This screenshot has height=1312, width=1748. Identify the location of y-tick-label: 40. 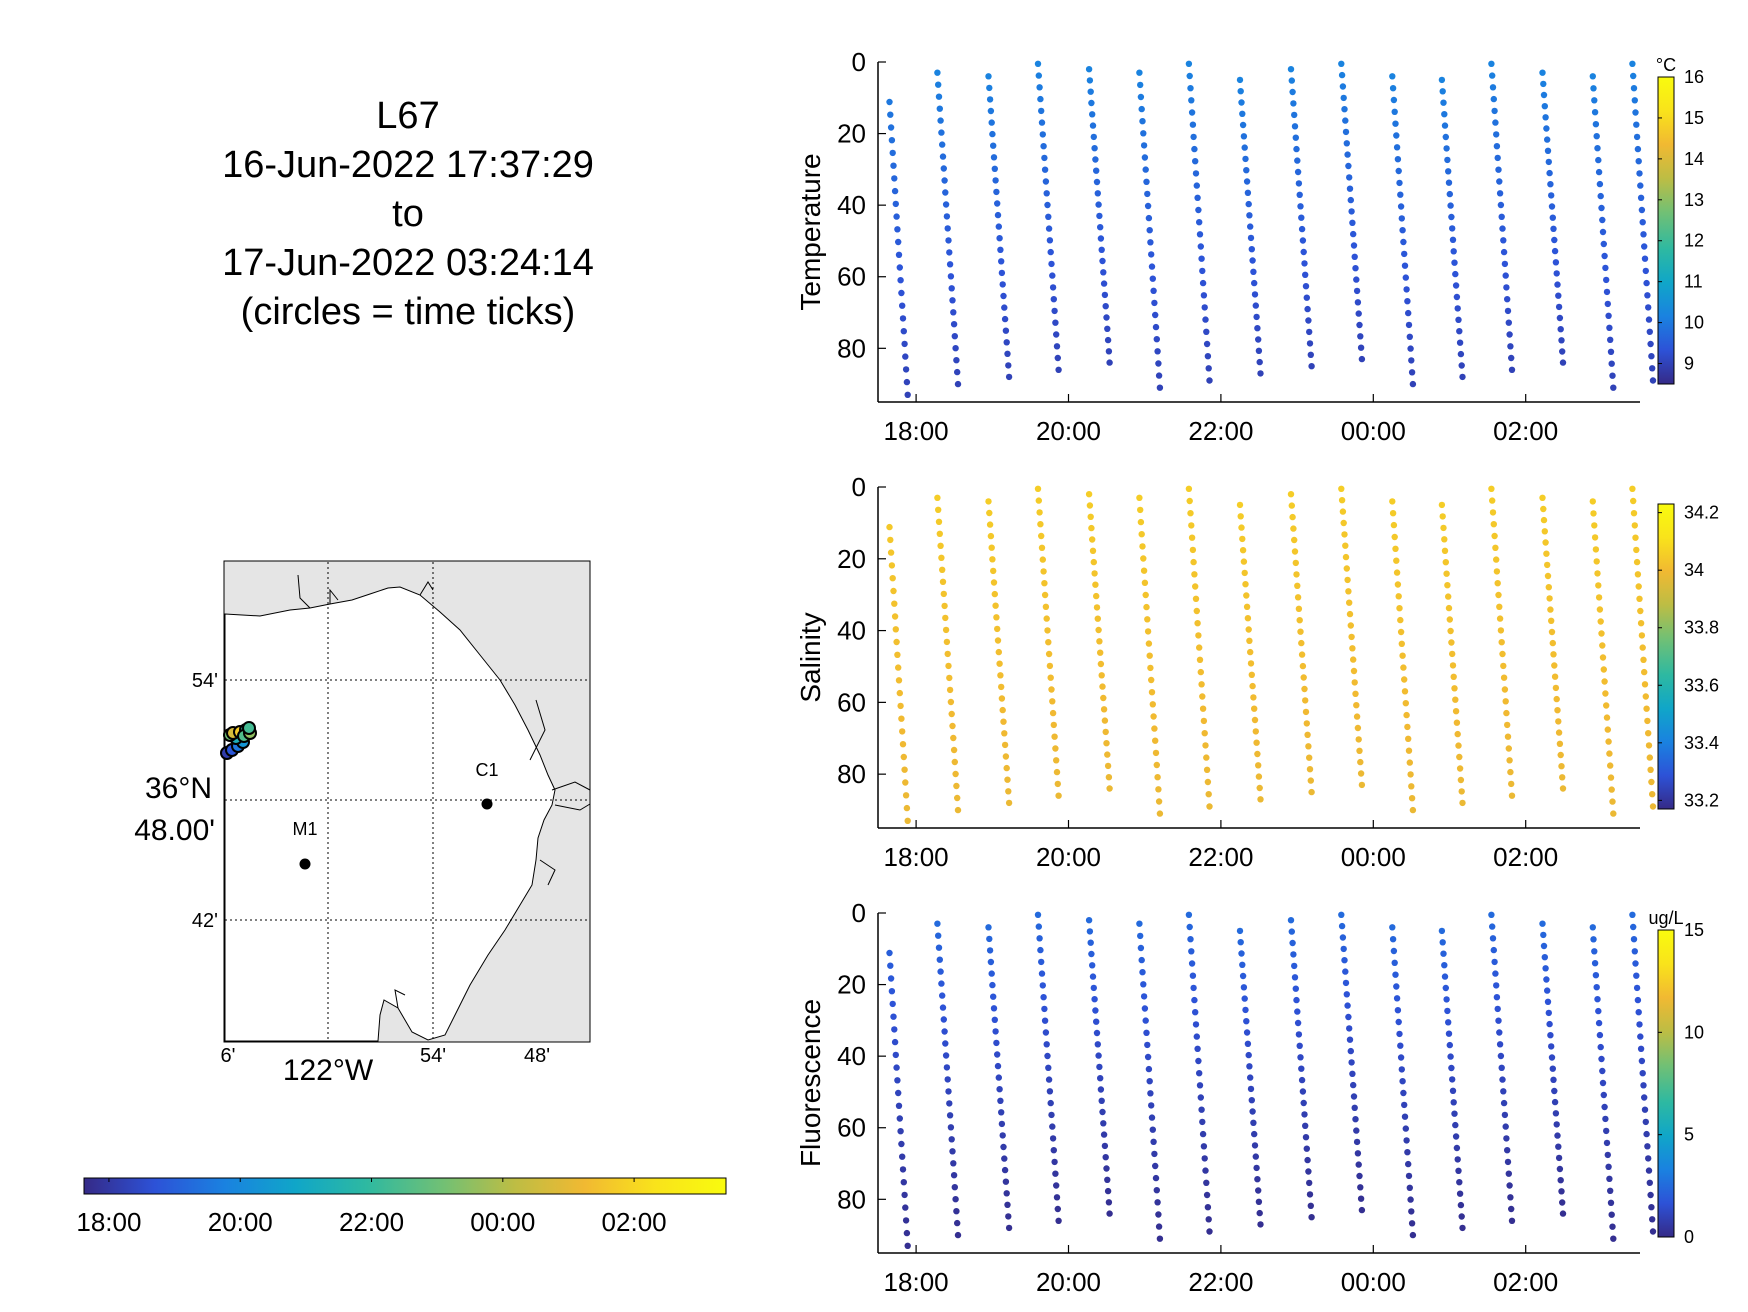
(851, 205).